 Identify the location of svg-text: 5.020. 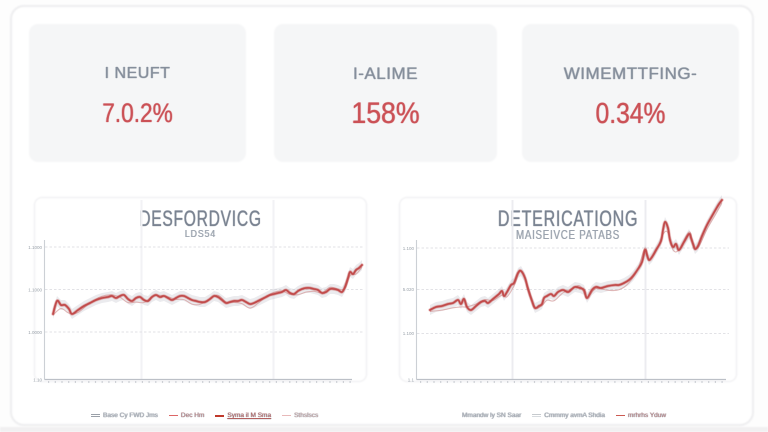
(409, 289).